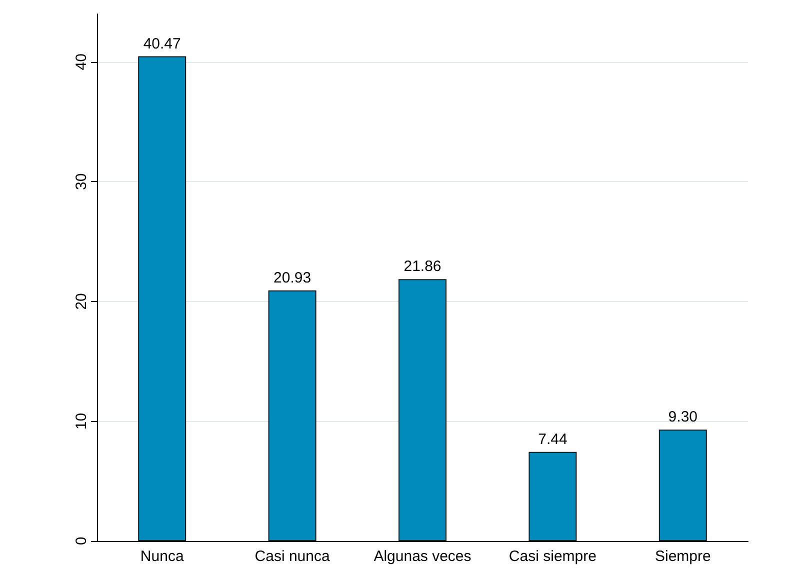 This screenshot has width=787, height=583. Describe the element at coordinates (423, 556) in the screenshot. I see `x-tick-label: Algunas veces` at that location.